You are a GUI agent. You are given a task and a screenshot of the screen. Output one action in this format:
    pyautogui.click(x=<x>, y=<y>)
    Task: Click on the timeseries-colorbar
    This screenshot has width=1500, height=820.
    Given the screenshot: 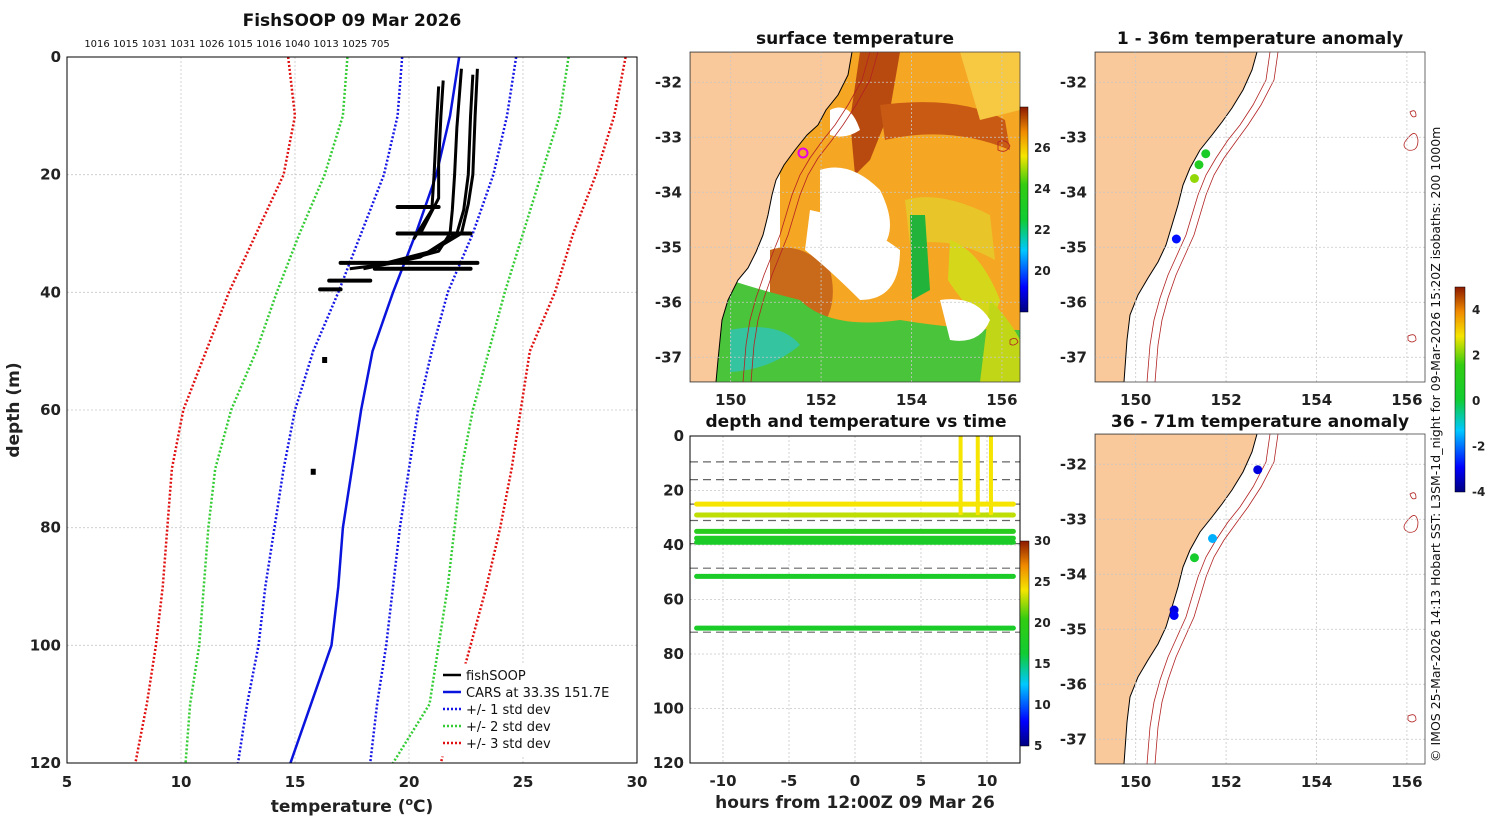 What is the action you would take?
    pyautogui.click(x=1024, y=643)
    